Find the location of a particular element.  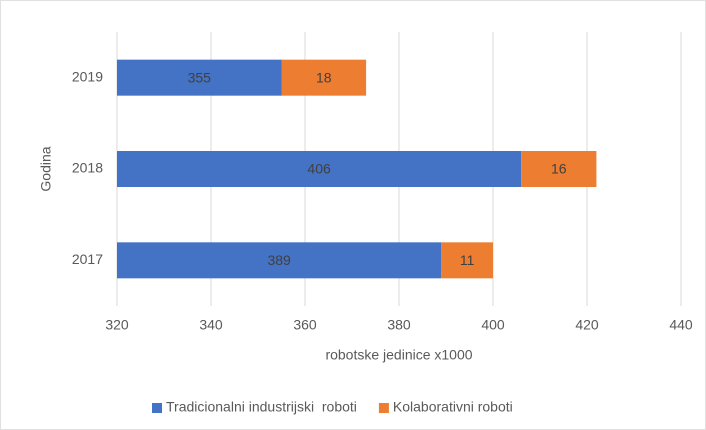

data-label: 18 is located at coordinates (324, 77).